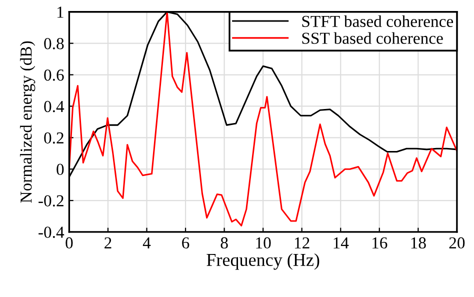 The image size is (474, 297). Describe the element at coordinates (186, 243) in the screenshot. I see `x-tick-label: 6` at that location.